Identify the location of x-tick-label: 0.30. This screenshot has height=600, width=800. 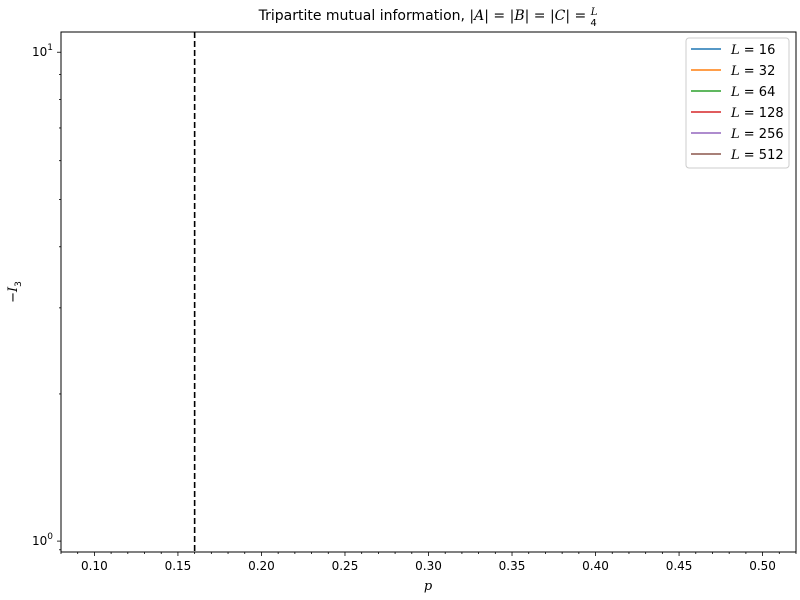
(428, 566).